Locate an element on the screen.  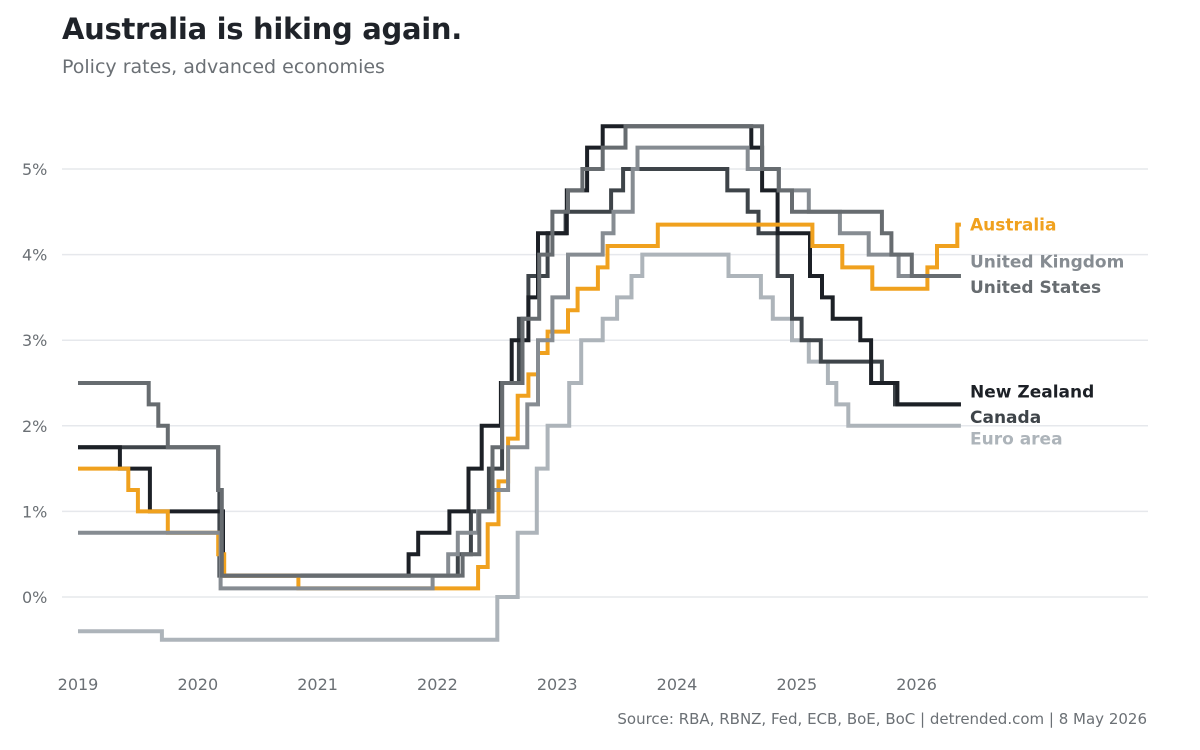
y-tick-label: 0% is located at coordinates (34, 597).